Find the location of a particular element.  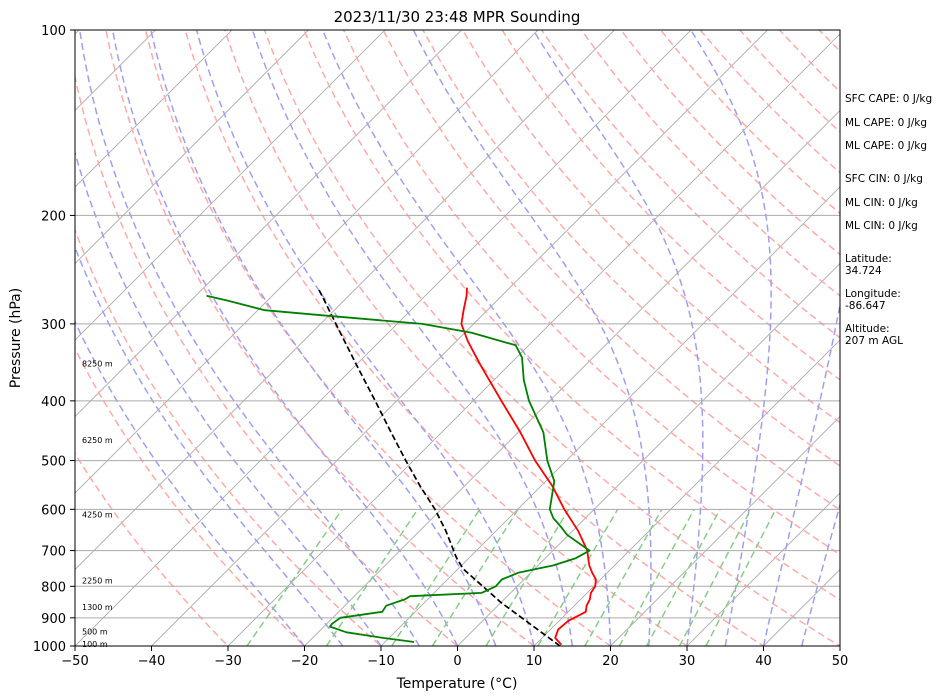

x-tick-label: 50 is located at coordinates (840, 661).